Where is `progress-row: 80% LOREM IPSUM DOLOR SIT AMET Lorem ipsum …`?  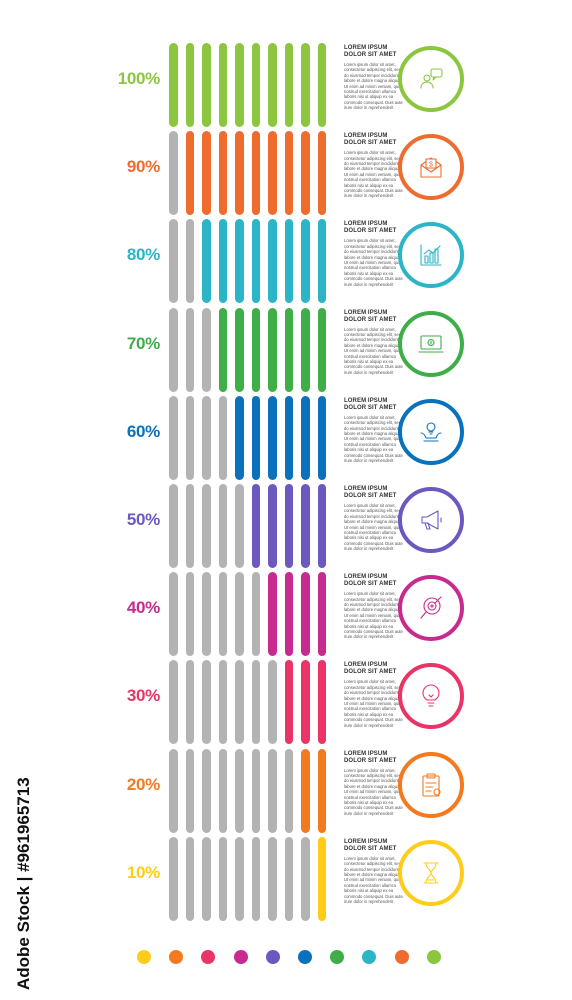
progress-row: 80% LOREM IPSUM DOLOR SIT AMET Lorem ipsum … is located at coordinates (286, 261).